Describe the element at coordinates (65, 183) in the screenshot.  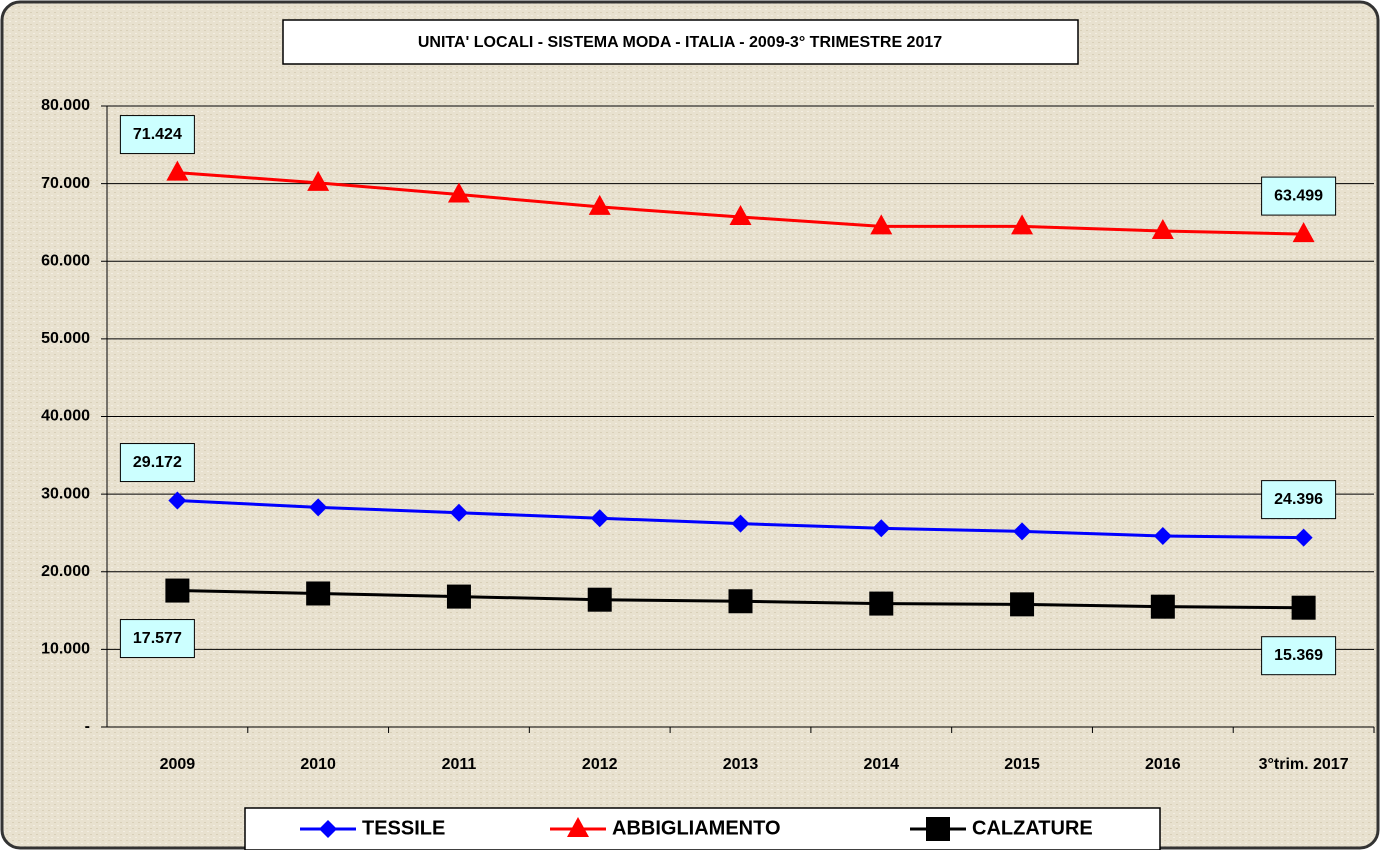
I see `y-tick-label: 70.000` at that location.